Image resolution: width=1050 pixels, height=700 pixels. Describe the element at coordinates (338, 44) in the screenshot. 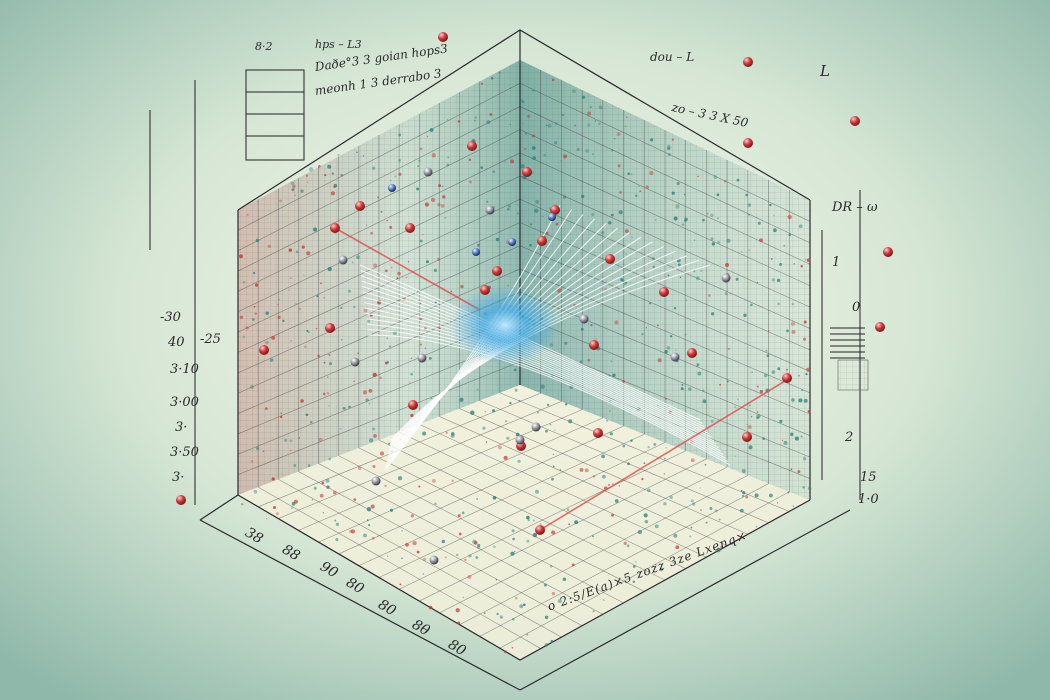

I see `equation-top-left-2: hps – L3` at that location.